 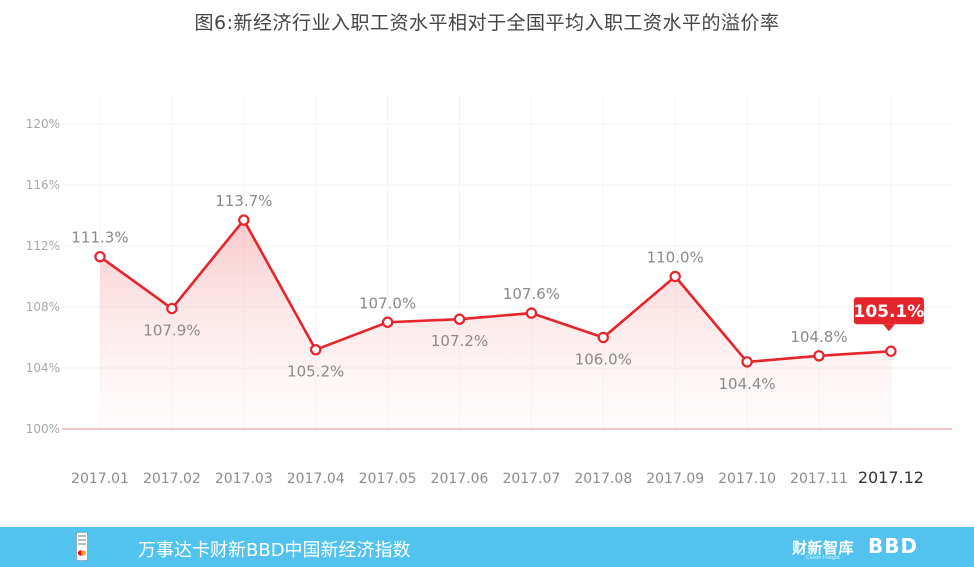 What do you see at coordinates (388, 479) in the screenshot?
I see `x-tick-label: 2017.05` at bounding box center [388, 479].